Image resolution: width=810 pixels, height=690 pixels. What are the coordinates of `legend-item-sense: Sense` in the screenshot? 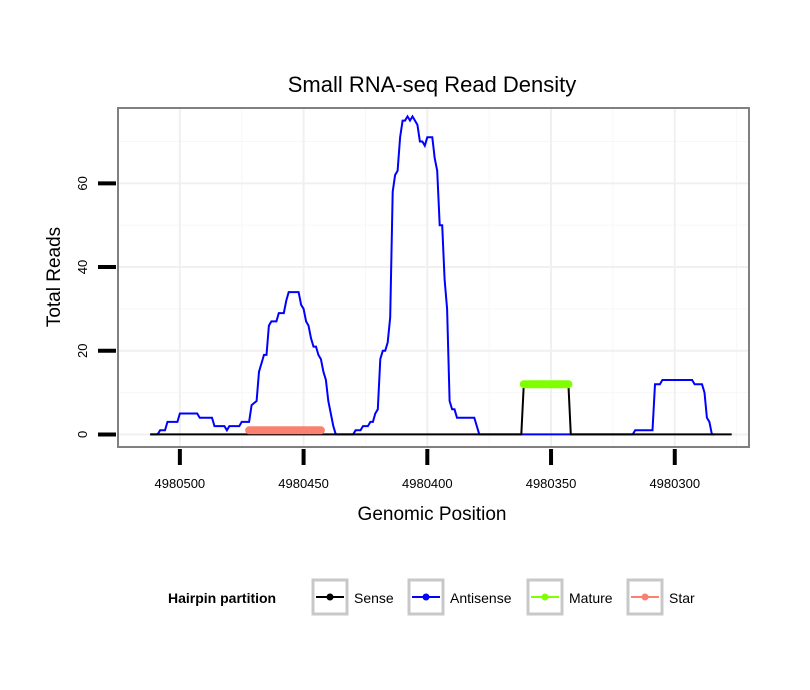 It's located at (352, 597).